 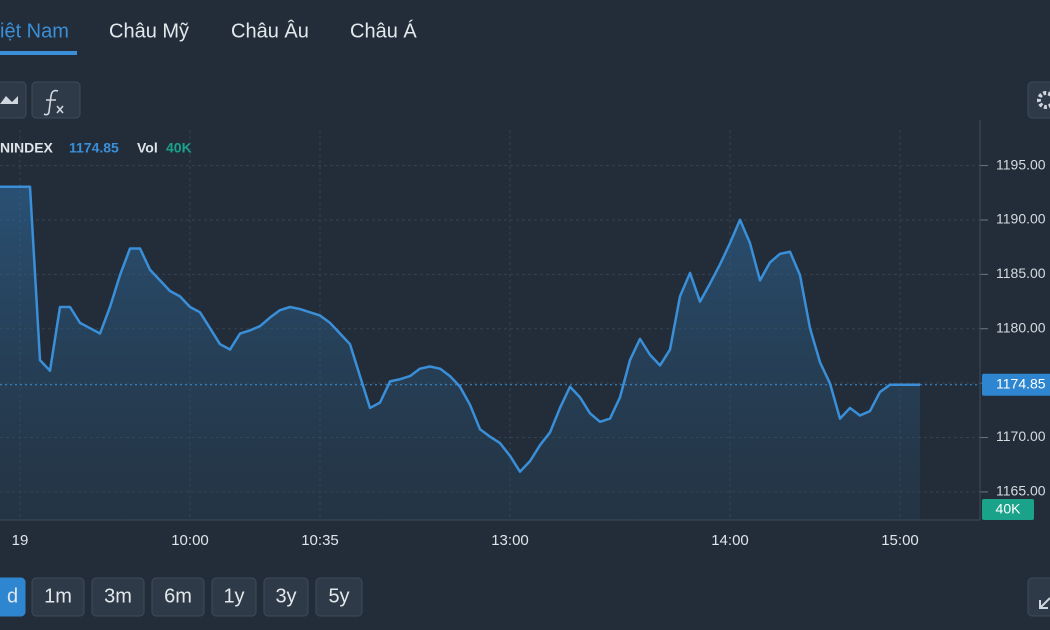 I want to click on range-label: 1m, so click(x=58, y=596).